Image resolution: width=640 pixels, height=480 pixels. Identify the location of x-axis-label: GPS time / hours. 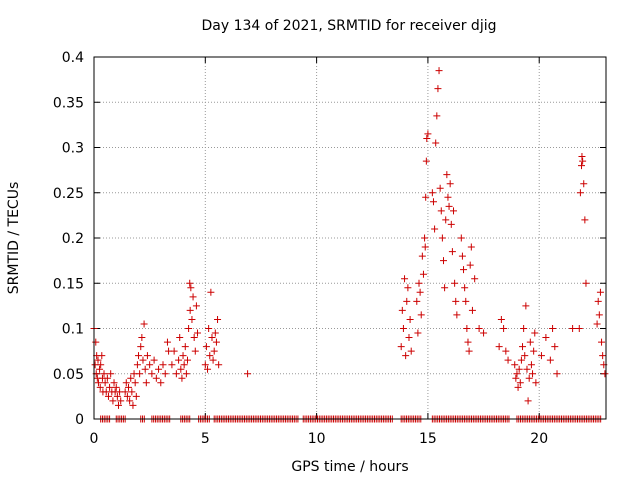
(349, 467).